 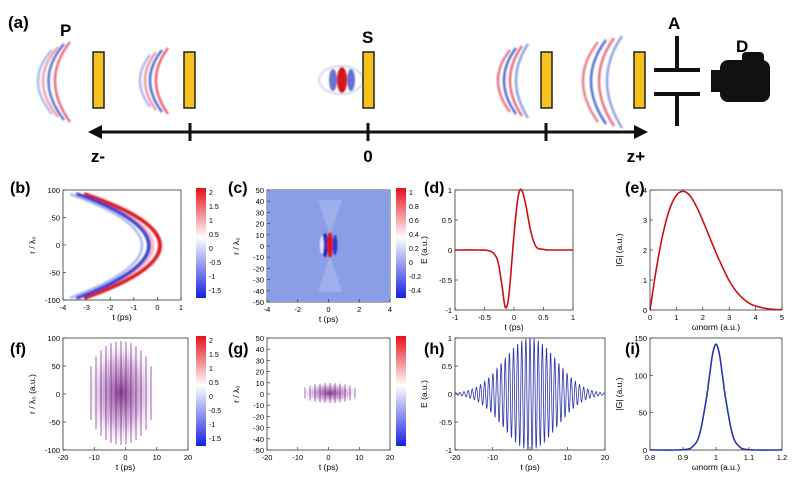 I want to click on panel-g-ytick: 20, so click(x=260, y=372).